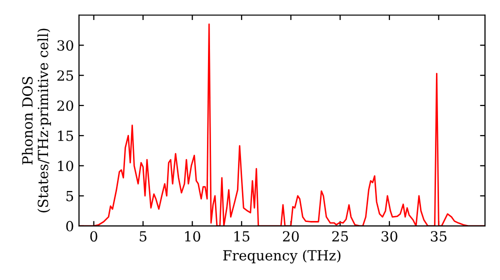 This screenshot has height=280, width=500. I want to click on y-tick-label: 20, so click(65, 105).